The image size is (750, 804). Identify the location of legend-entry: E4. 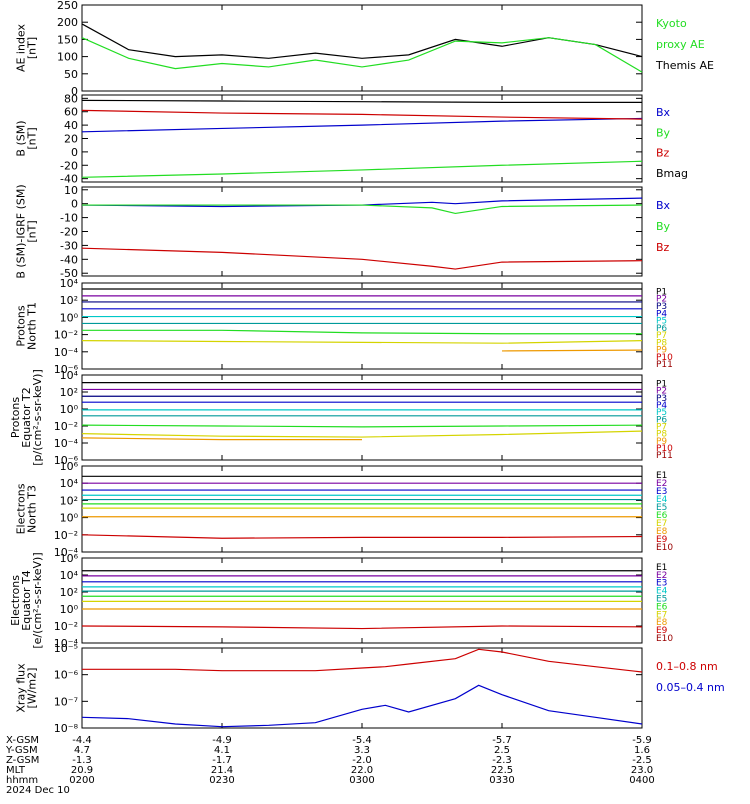
(662, 592).